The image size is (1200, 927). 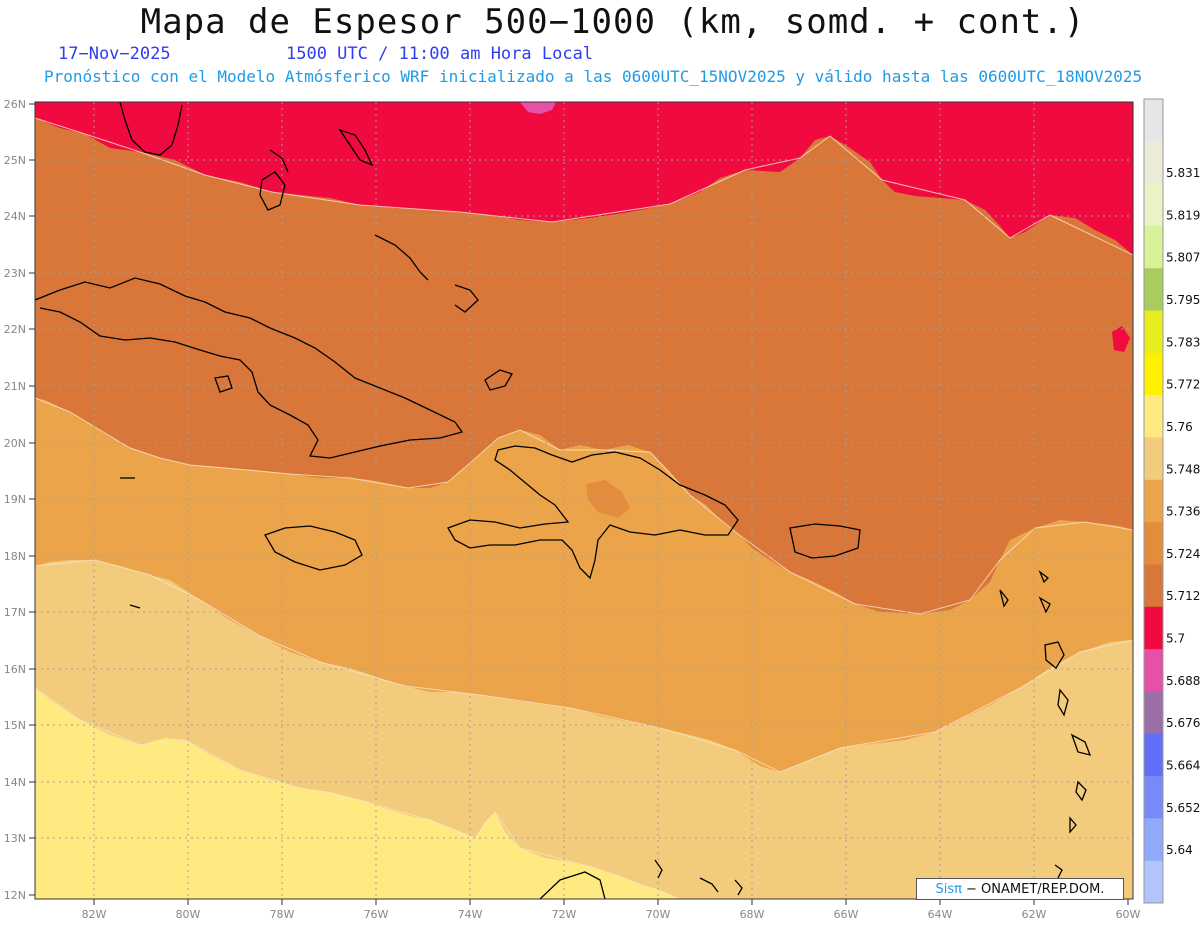 I want to click on lon-label: 70W, so click(x=658, y=914).